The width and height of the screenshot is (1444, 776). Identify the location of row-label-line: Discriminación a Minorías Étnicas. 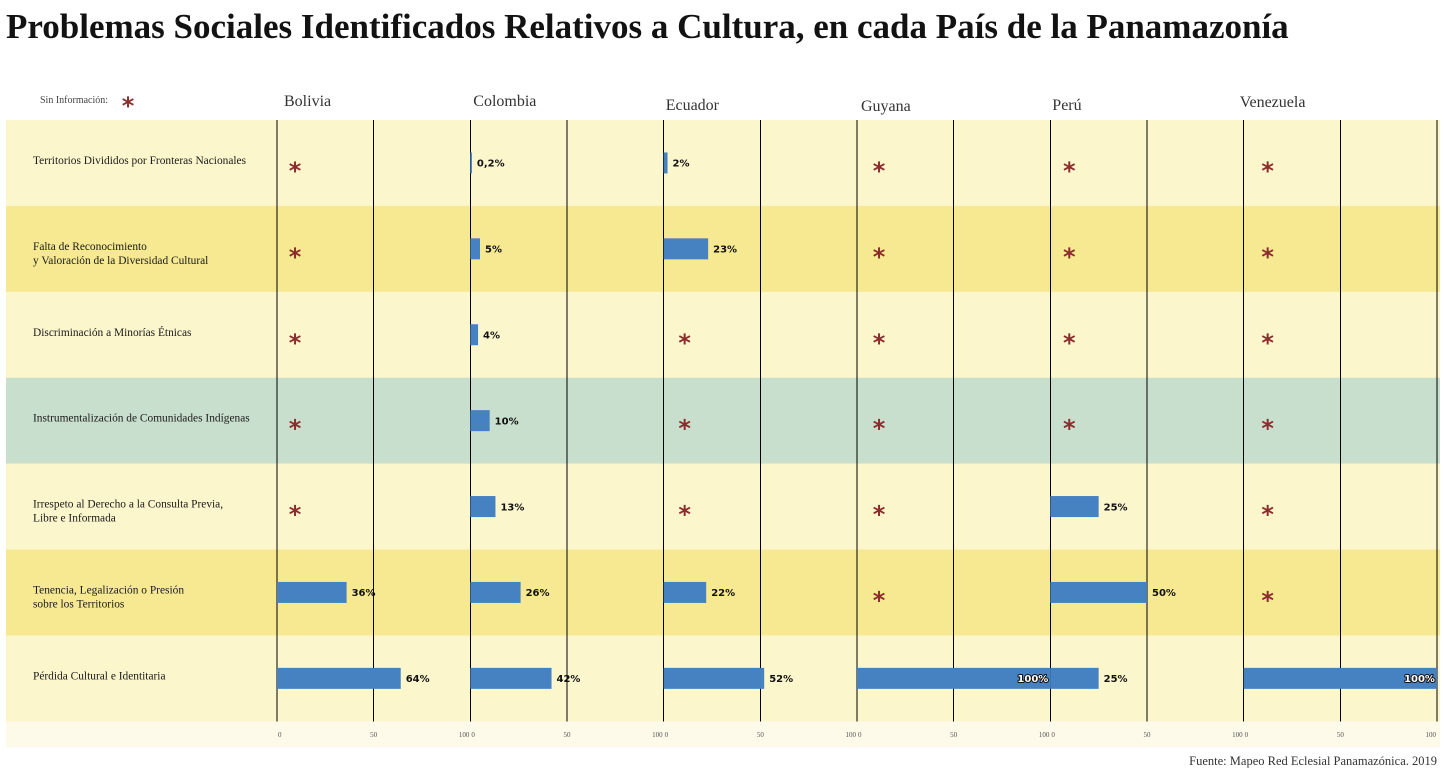
(112, 333).